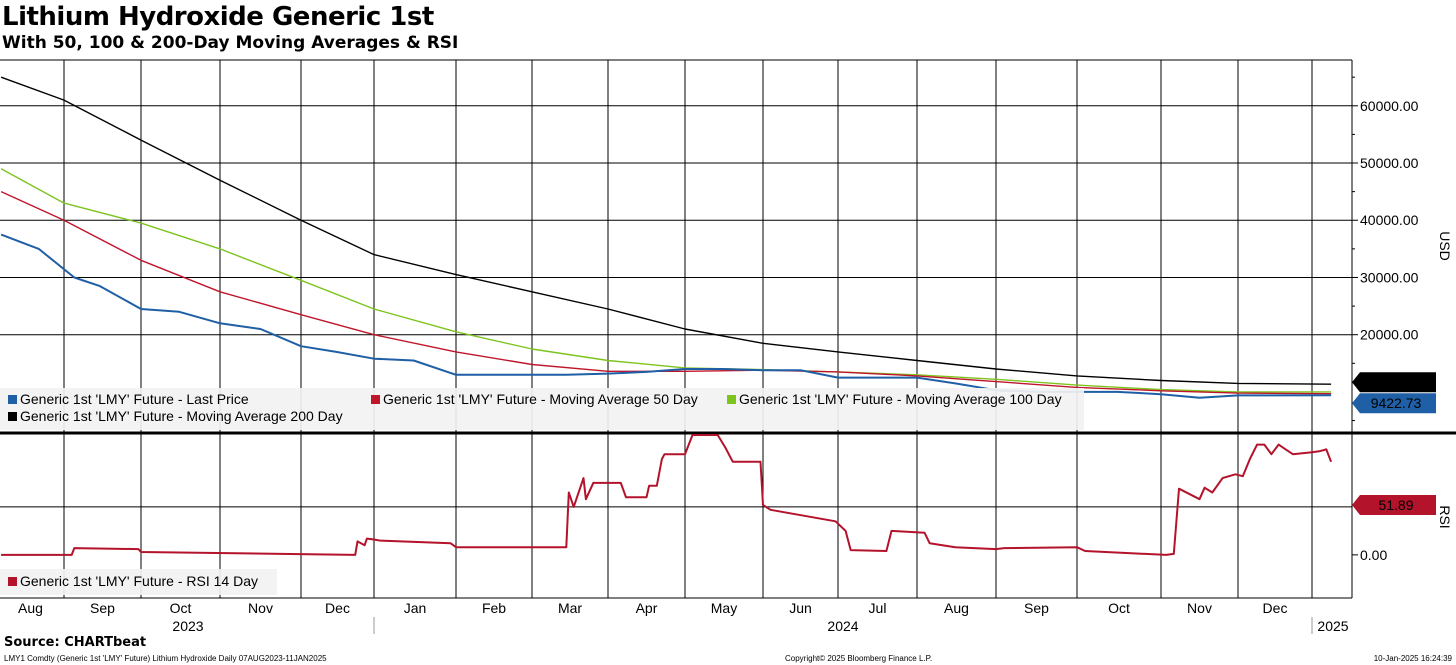 The width and height of the screenshot is (1456, 665). I want to click on y-tick-label: 60000.00, so click(1389, 106).